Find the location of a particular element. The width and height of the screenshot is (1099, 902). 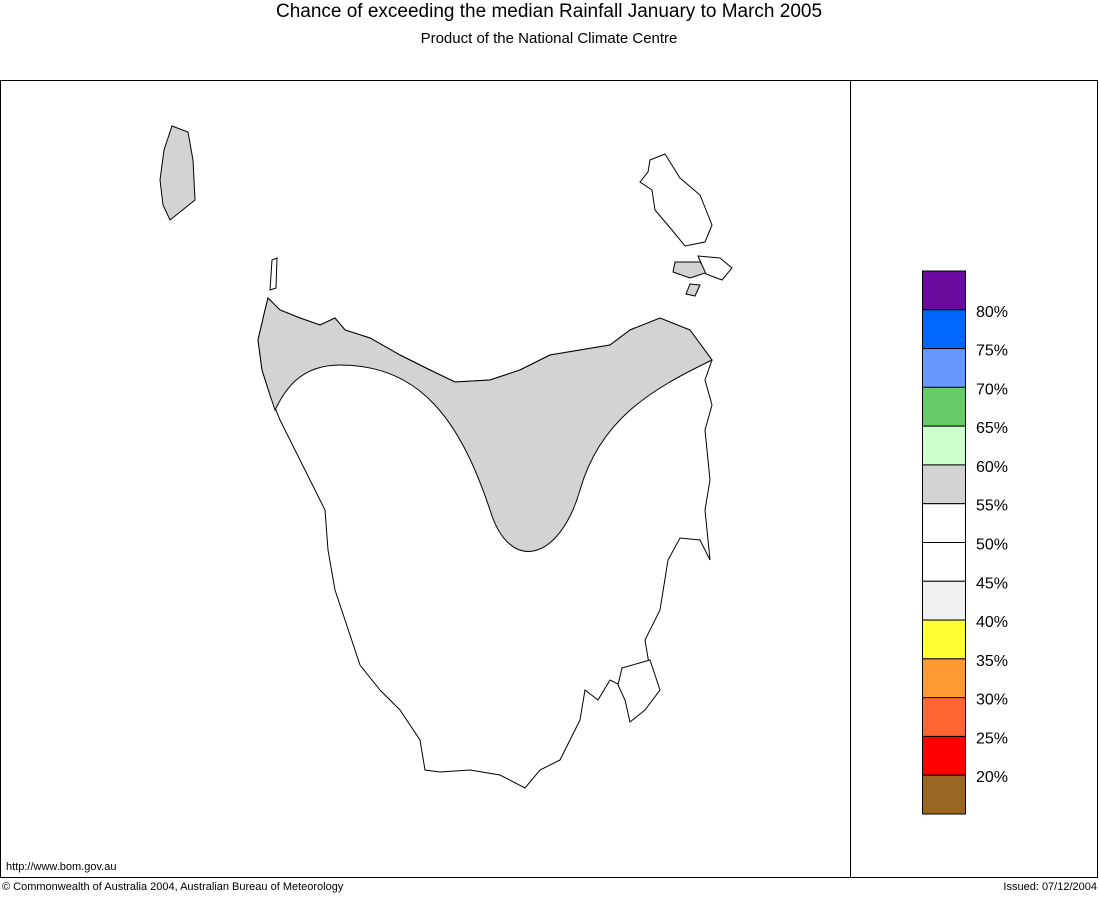

source-url: http://www.bom.gov.au is located at coordinates (61, 867).